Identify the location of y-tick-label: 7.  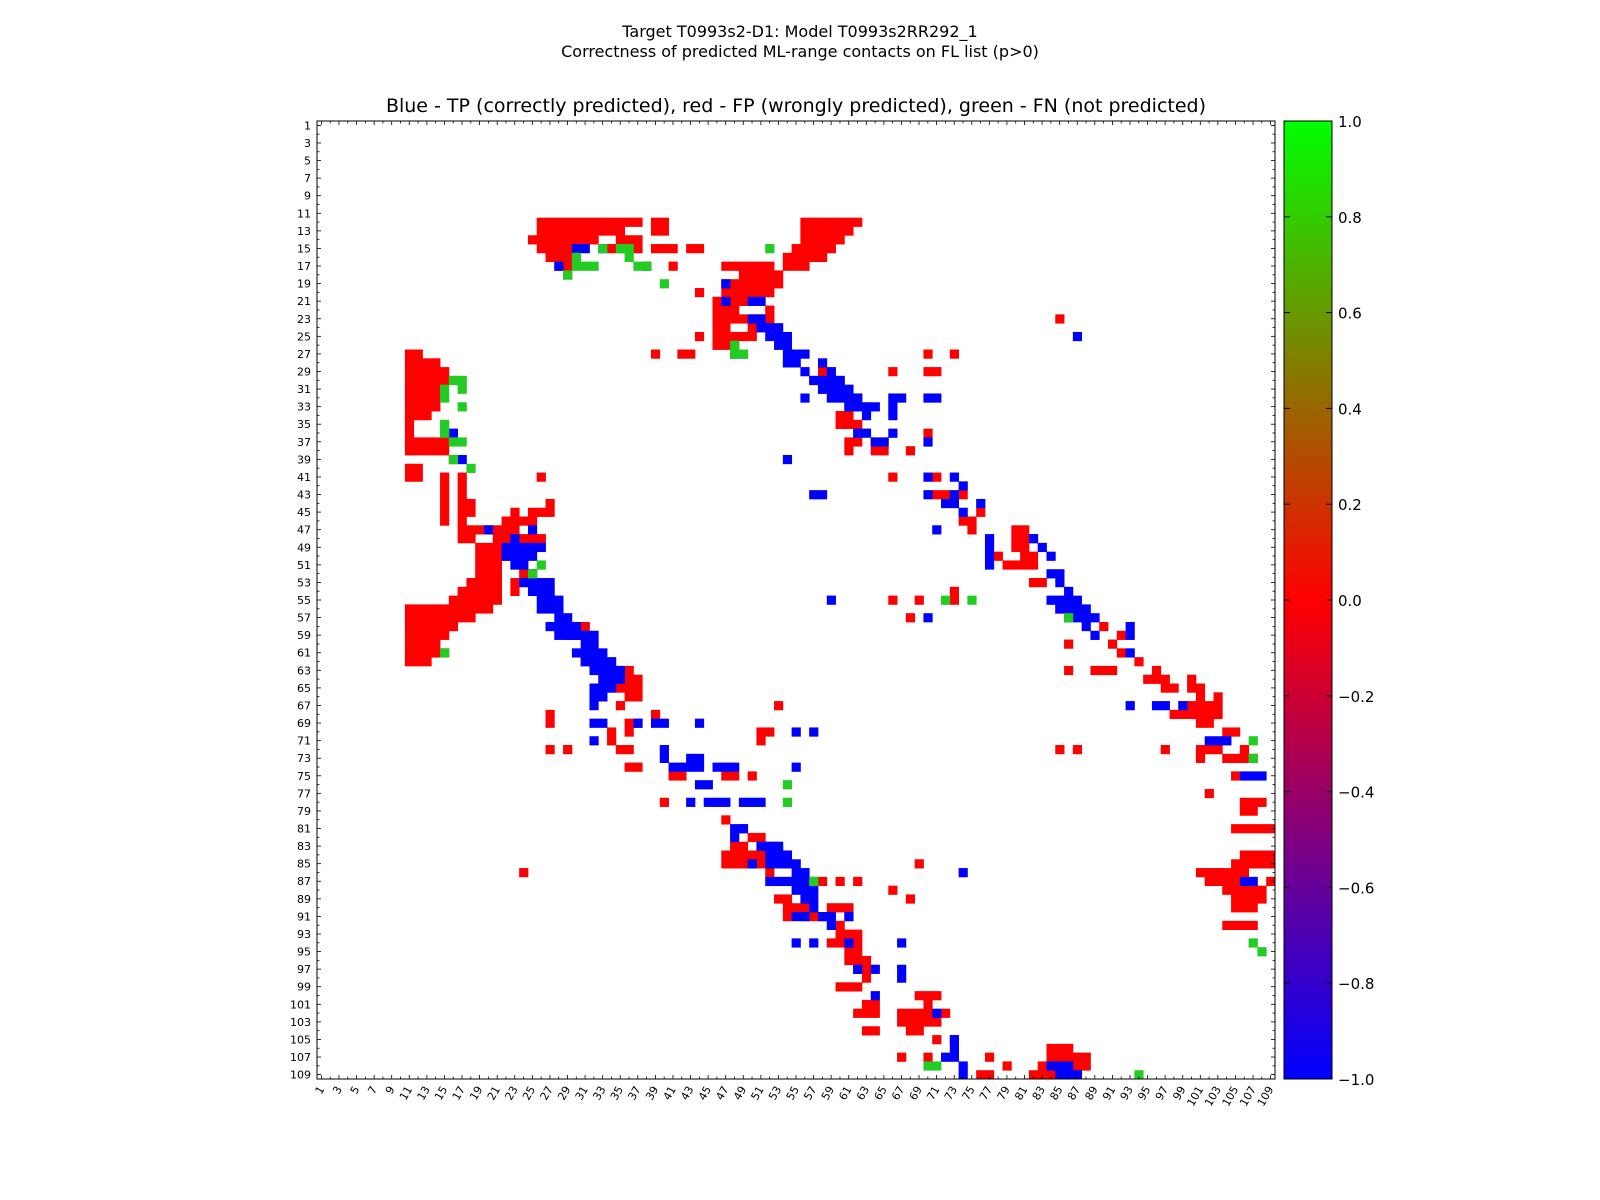
(307, 178).